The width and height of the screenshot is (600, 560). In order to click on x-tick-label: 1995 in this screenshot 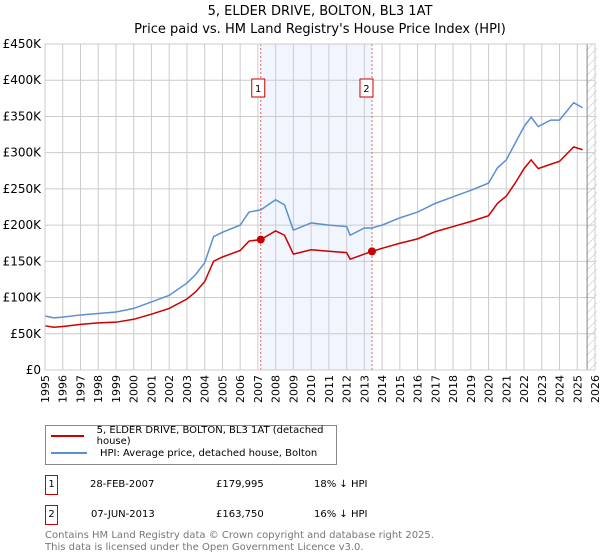, I will do `click(45, 389)`.